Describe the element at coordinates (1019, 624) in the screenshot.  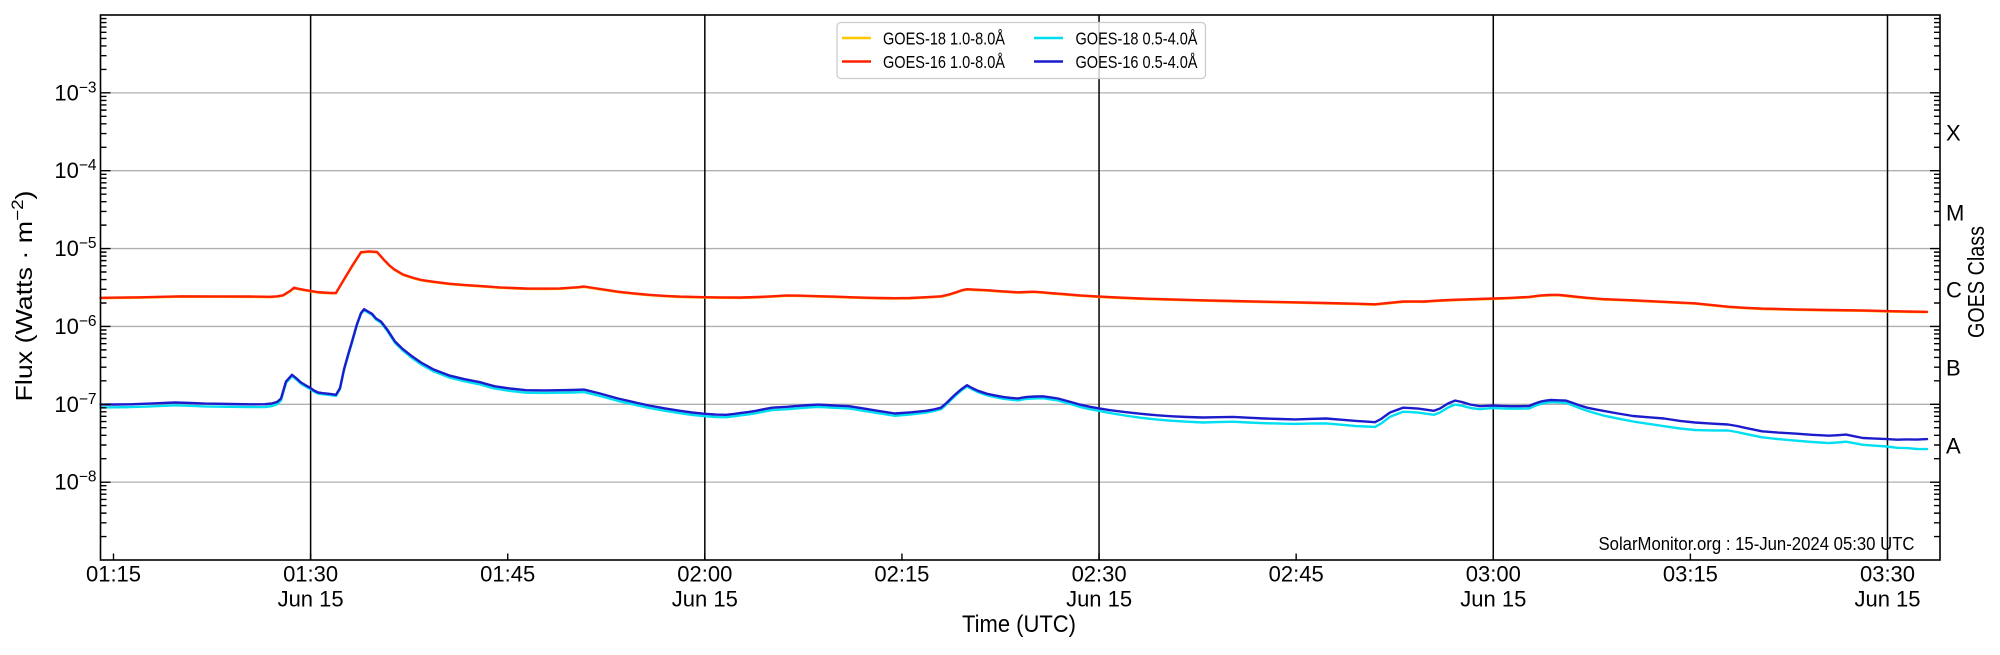
I see `svg-text: Time (UTC)` at that location.